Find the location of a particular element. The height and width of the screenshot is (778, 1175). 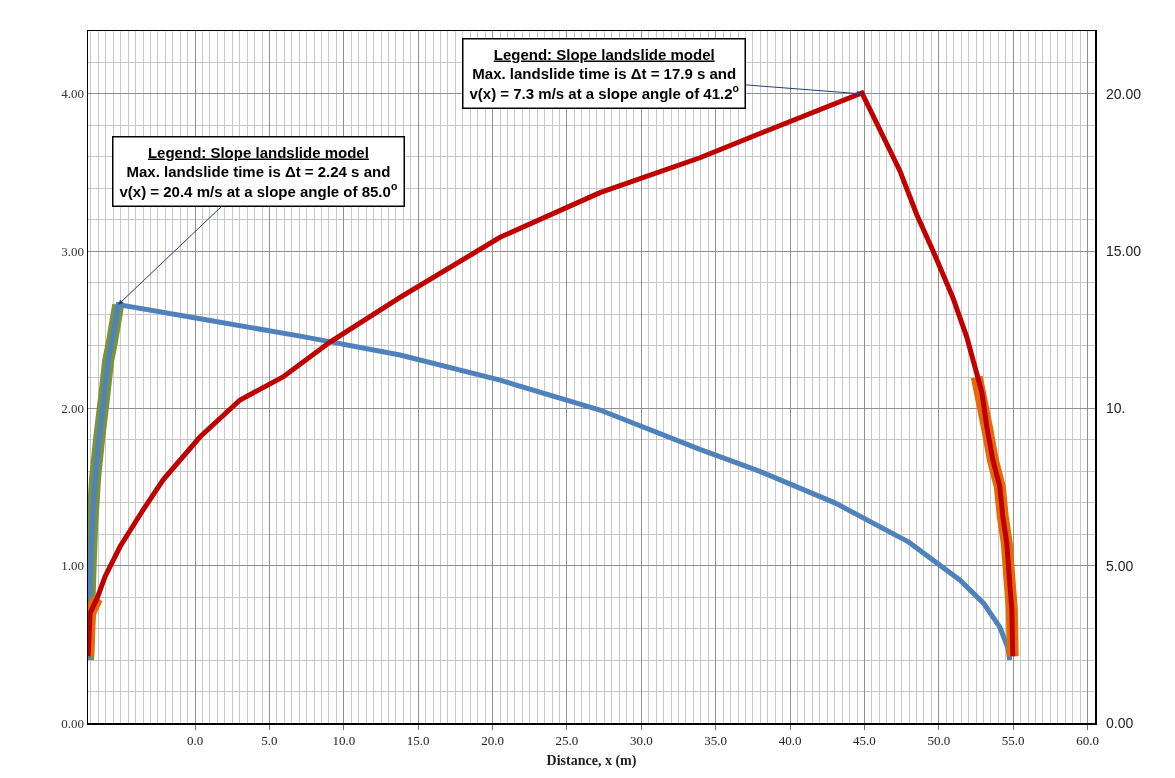

annotation: Legend: Slope landslide model Max. landslide time is Δt = 17.9 s and v(x) = 7.3 m/s at a slope angle of 41.2$^{o}$ is located at coordinates (604, 73).